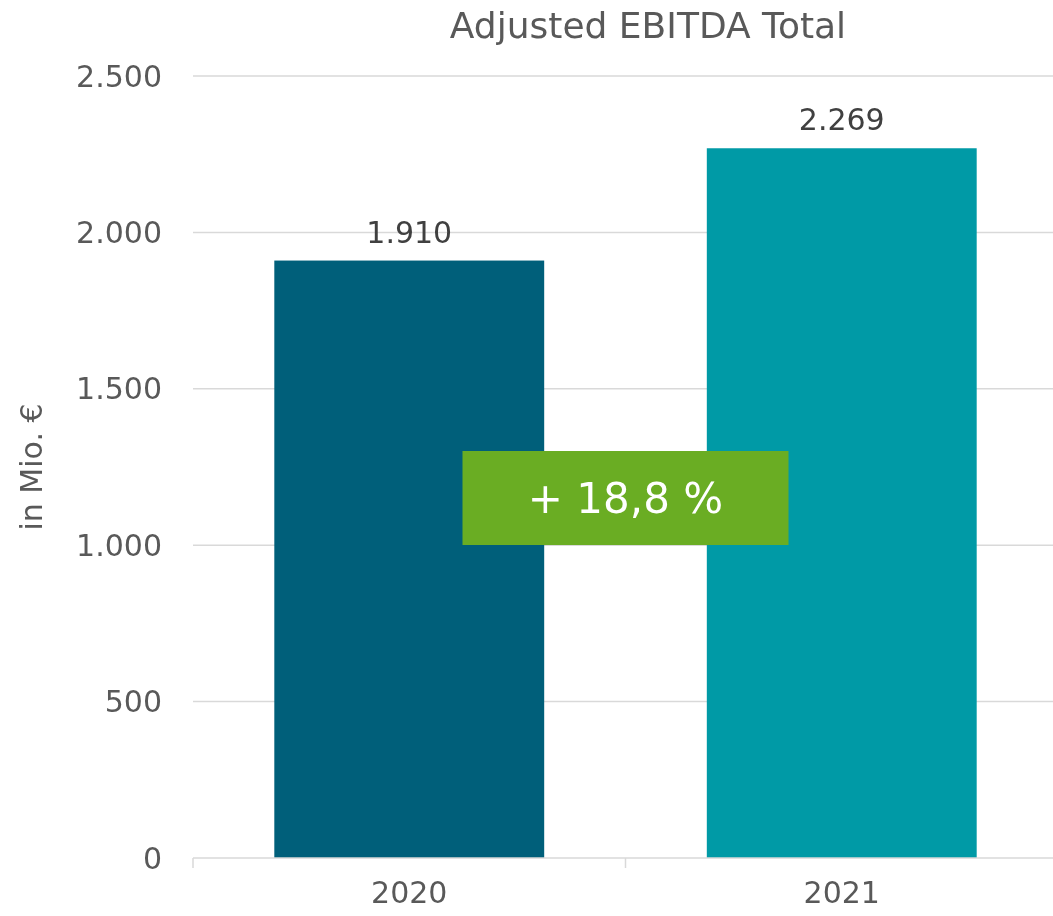 This screenshot has width=1053, height=916. I want to click on y-tick-label: 0, so click(152, 858).